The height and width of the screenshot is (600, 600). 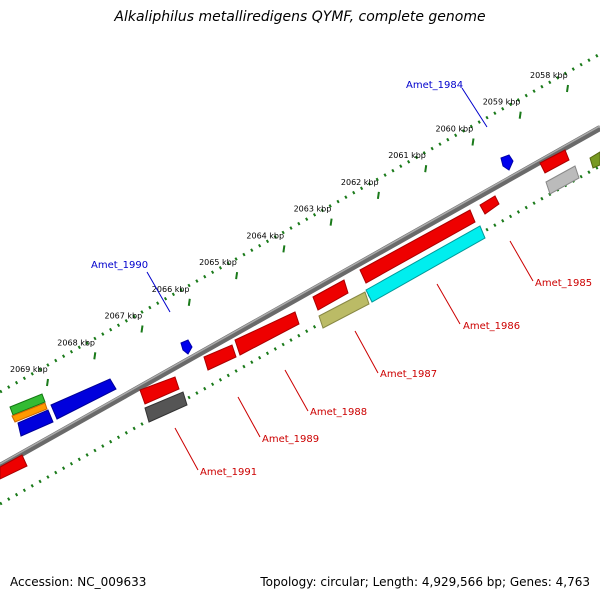 What do you see at coordinates (507, 162) in the screenshot?
I see `gene-block-amet-1984` at bounding box center [507, 162].